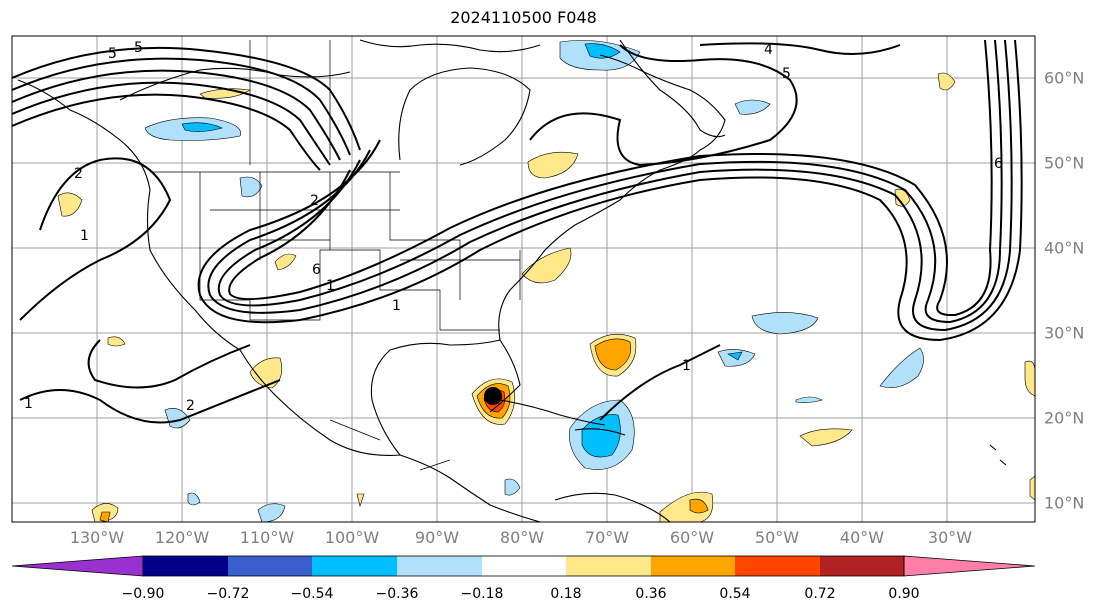  What do you see at coordinates (143, 594) in the screenshot?
I see `colorbar-tick: −0.90` at bounding box center [143, 594].